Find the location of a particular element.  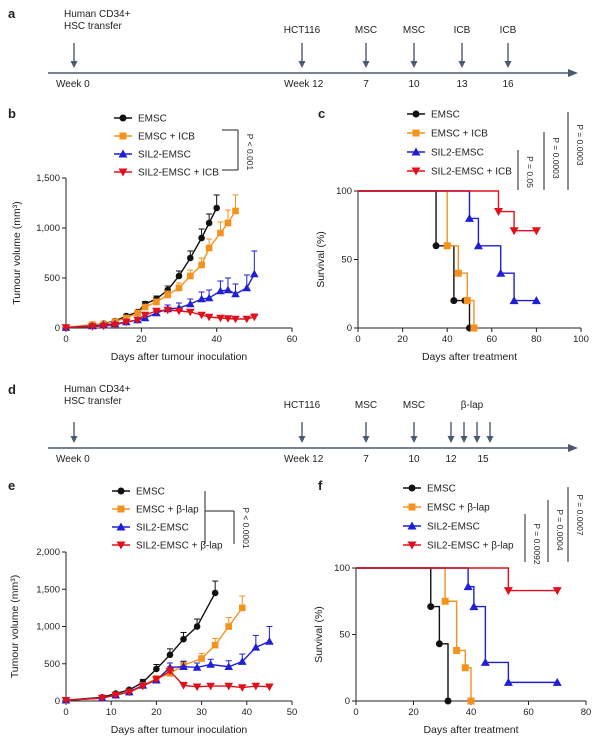

p-value: P < 0.0001 is located at coordinates (246, 527).